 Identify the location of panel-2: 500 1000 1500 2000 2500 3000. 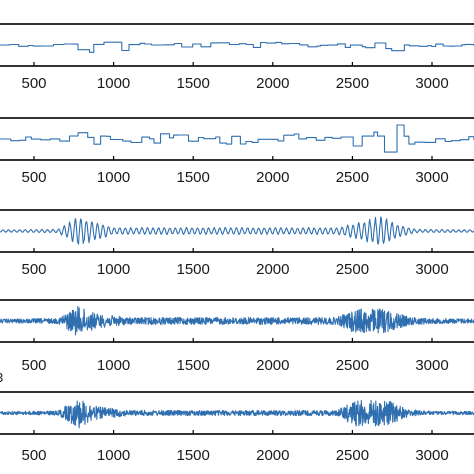
(237, 151).